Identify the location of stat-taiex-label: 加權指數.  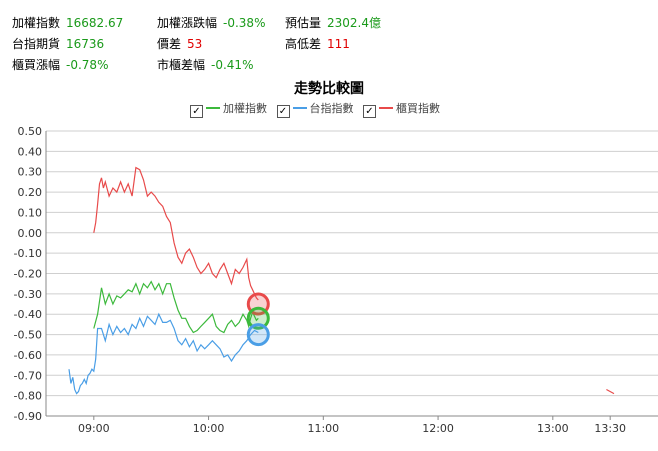
(36, 23).